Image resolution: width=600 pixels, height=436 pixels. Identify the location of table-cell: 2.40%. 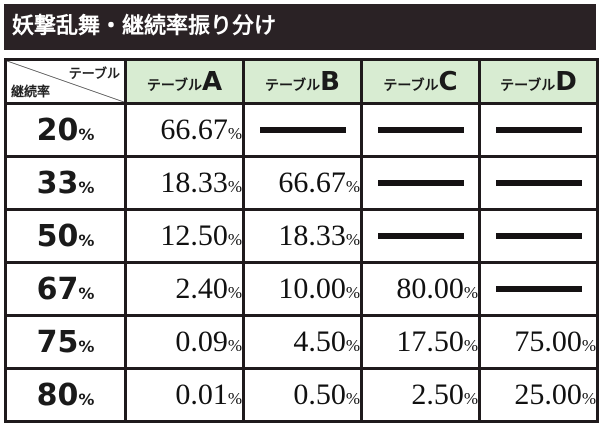
(184, 289).